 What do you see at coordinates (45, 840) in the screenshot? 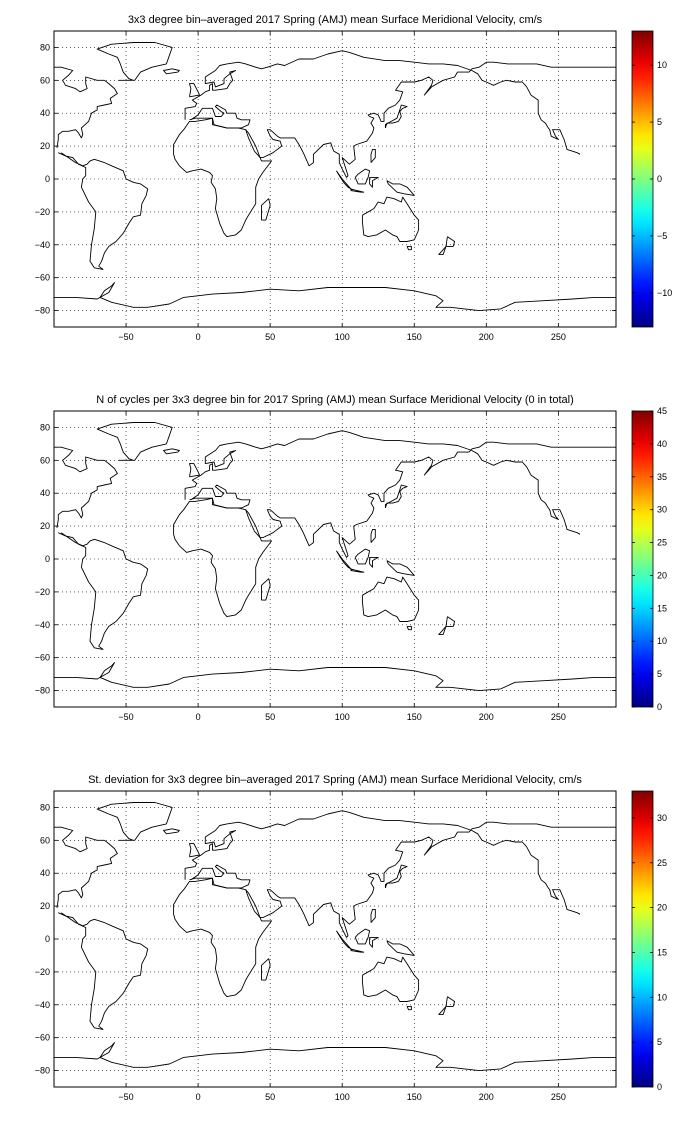
I see `y-tick-label: 60` at bounding box center [45, 840].